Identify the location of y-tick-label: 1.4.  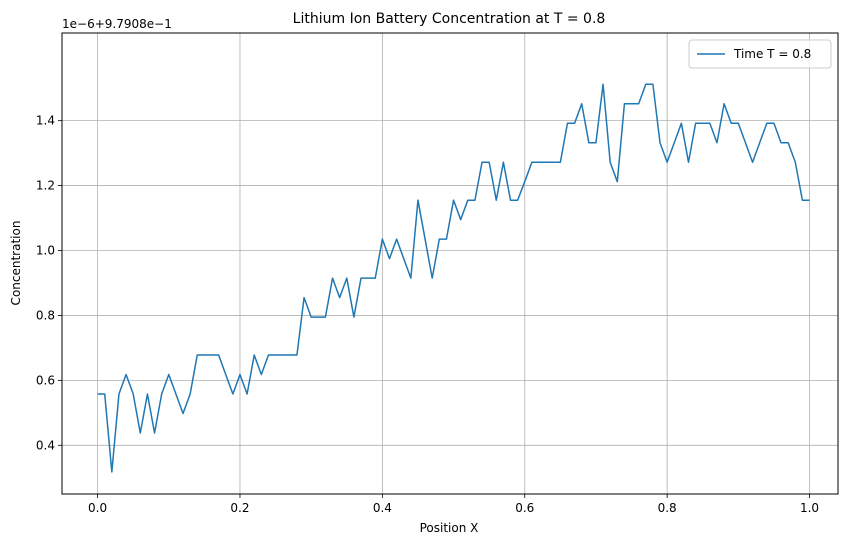
(45, 121).